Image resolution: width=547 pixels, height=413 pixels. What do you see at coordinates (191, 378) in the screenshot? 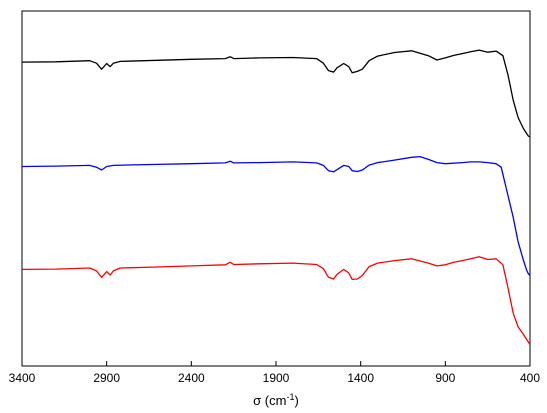
I see `x-tick-label: 2400` at bounding box center [191, 378].